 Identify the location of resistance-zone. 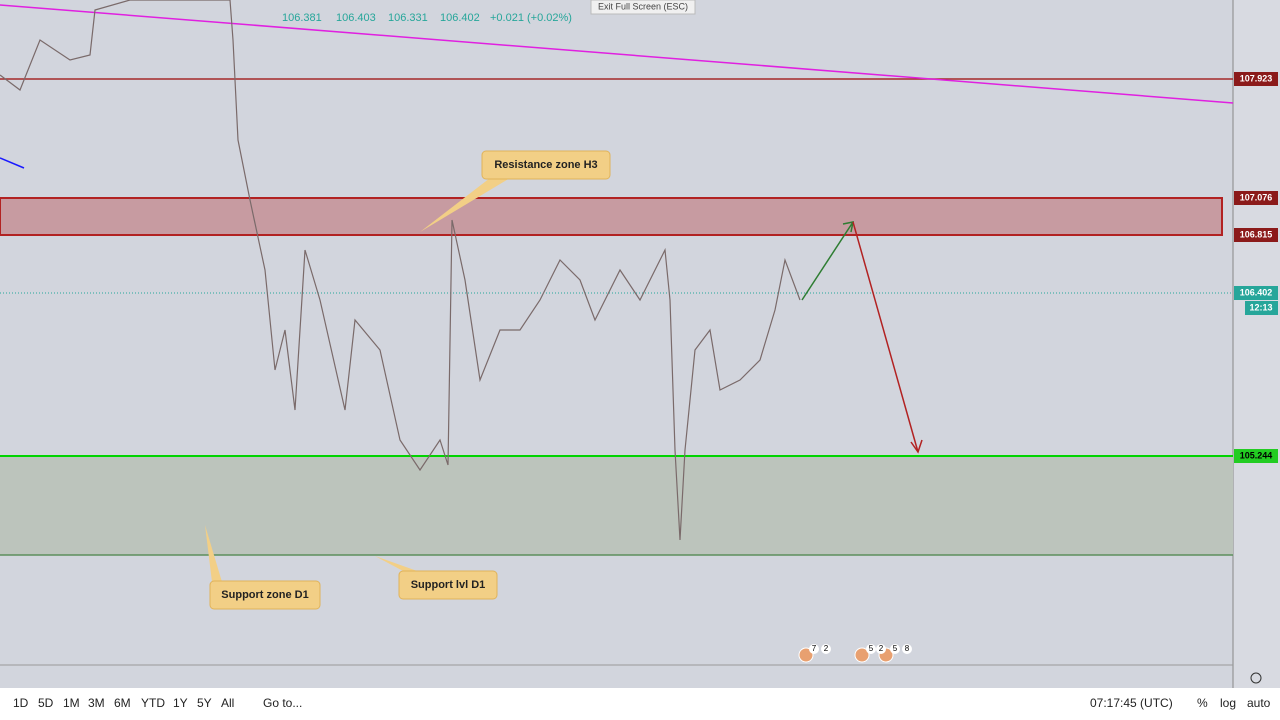
(611, 216).